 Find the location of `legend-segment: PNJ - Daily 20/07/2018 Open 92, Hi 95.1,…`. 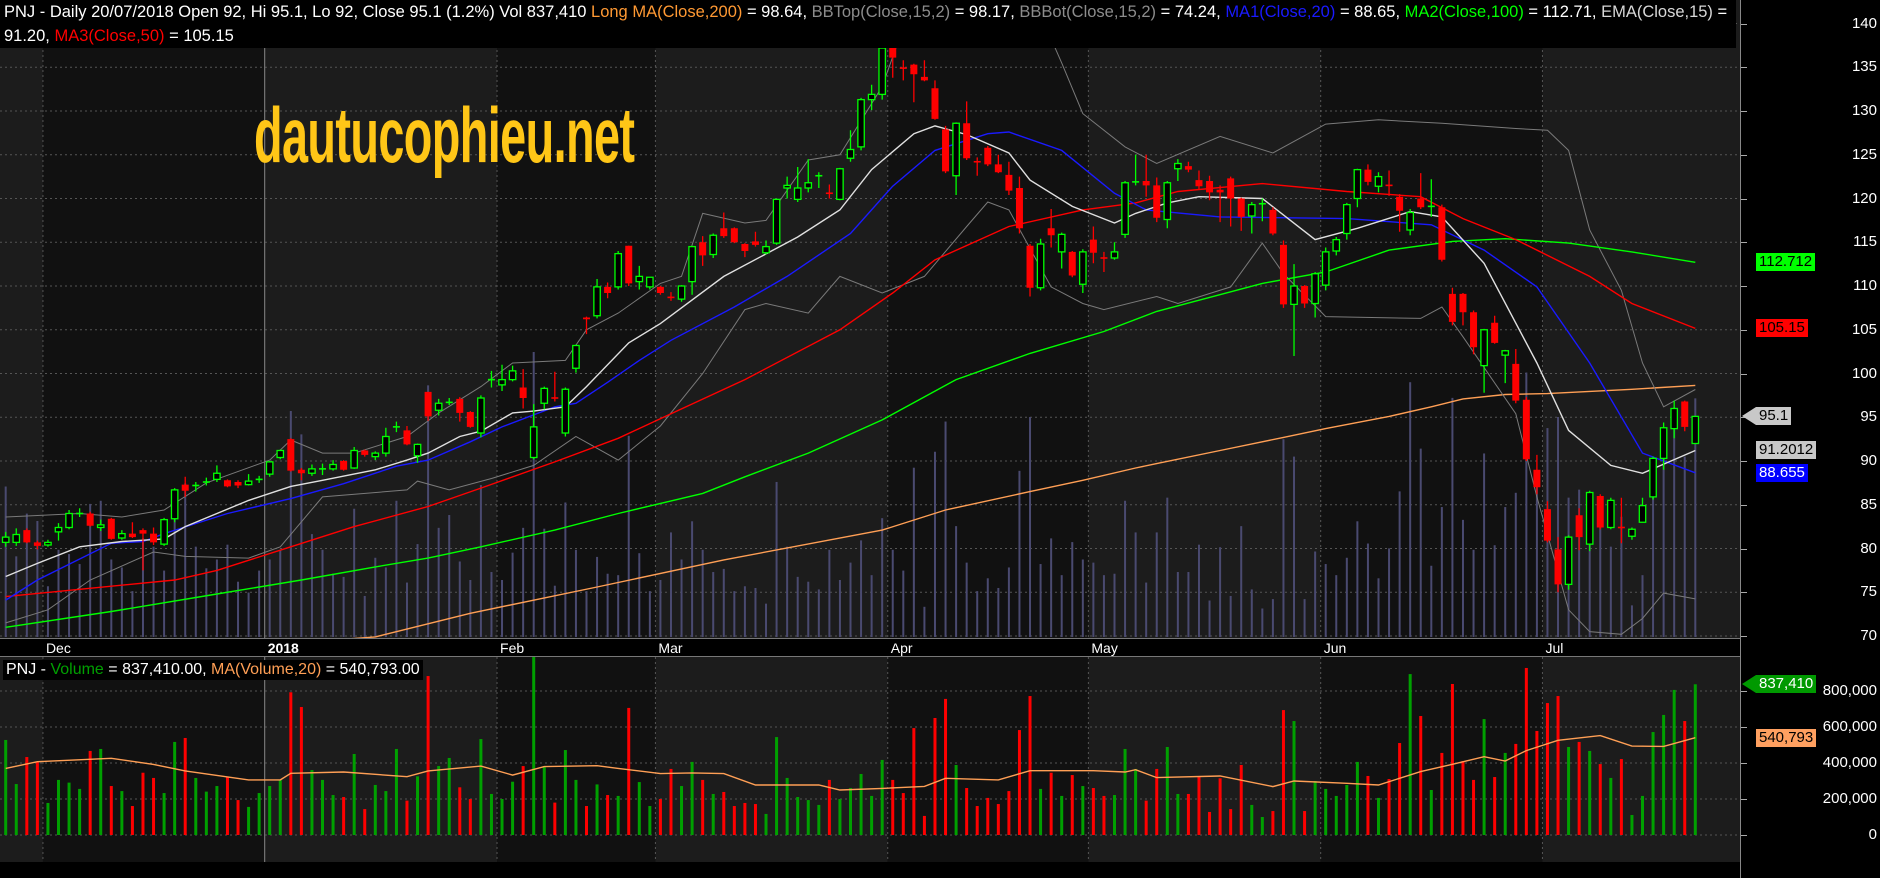

legend-segment: PNJ - Daily 20/07/2018 Open 92, Hi 95.1,… is located at coordinates (298, 12).